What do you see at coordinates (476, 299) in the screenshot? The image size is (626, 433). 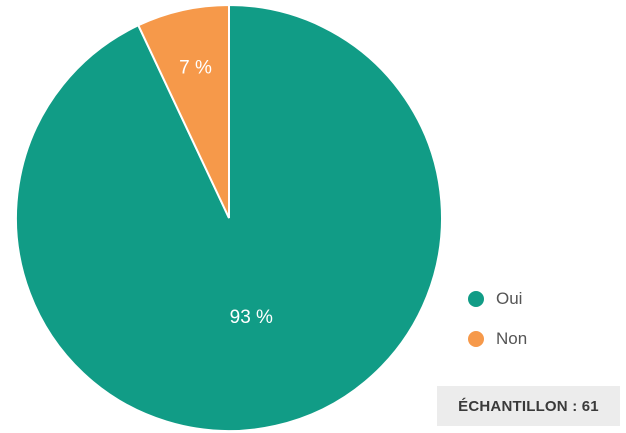 I see `legend-swatch-oui` at bounding box center [476, 299].